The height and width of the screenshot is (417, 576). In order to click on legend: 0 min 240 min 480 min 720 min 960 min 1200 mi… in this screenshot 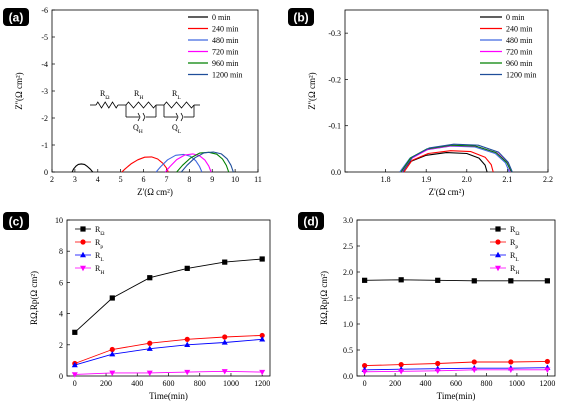, I will do `click(215, 46)`.